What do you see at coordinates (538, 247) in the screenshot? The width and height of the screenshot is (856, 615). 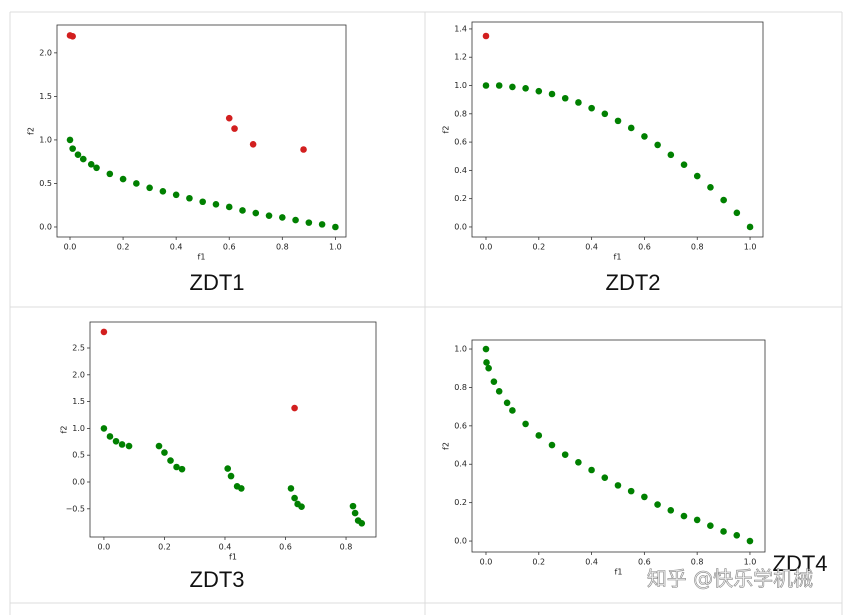 I see `x-tick-label: 0.2` at bounding box center [538, 247].